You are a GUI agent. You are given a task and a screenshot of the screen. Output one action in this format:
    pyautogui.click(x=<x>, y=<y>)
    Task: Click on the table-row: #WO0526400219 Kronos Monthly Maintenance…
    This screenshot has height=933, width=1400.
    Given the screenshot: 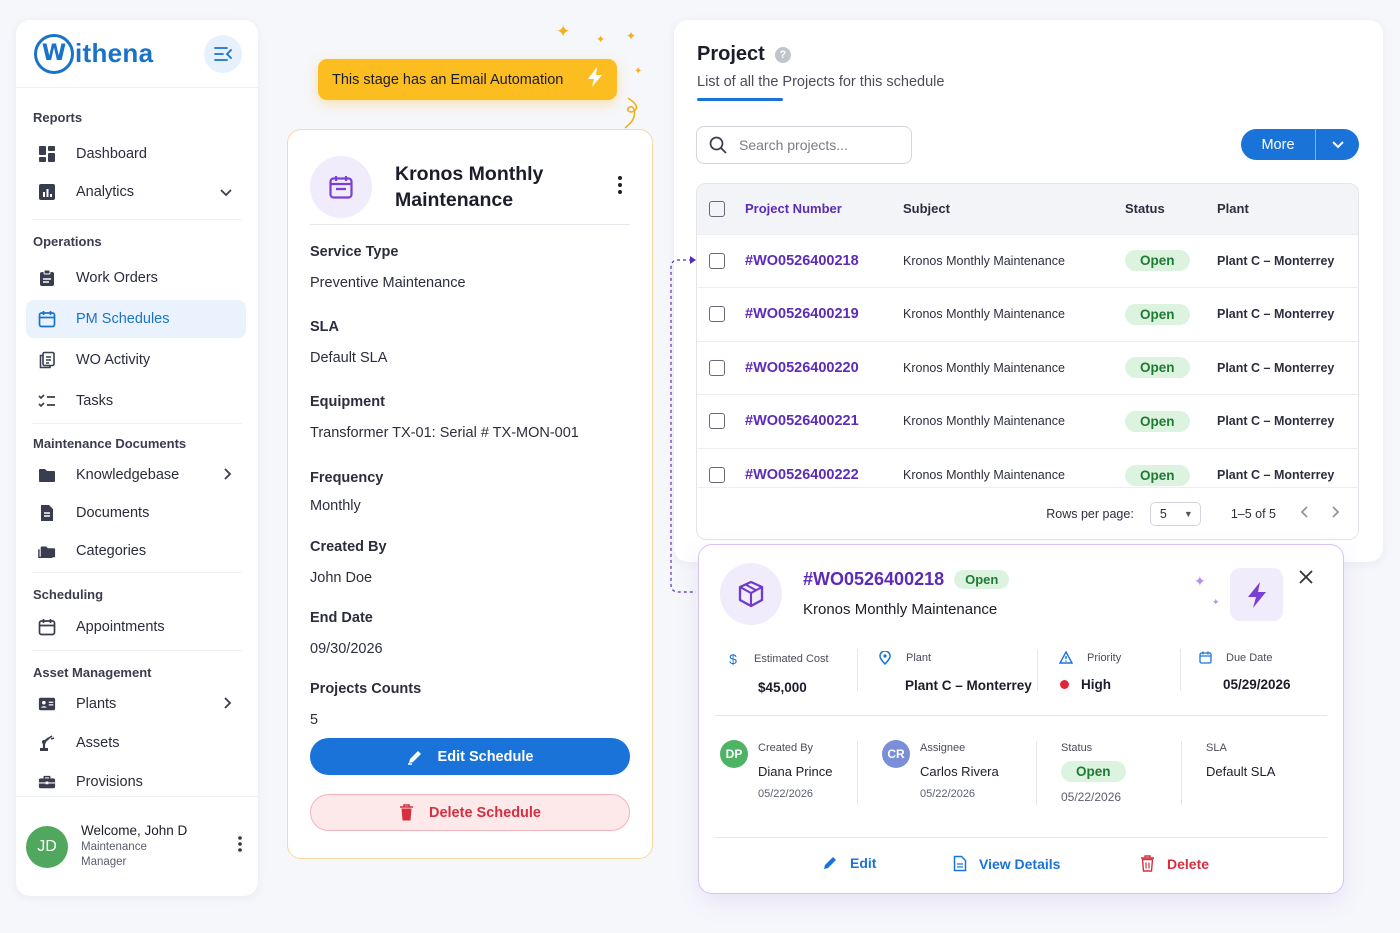 What is the action you would take?
    pyautogui.click(x=1027, y=314)
    